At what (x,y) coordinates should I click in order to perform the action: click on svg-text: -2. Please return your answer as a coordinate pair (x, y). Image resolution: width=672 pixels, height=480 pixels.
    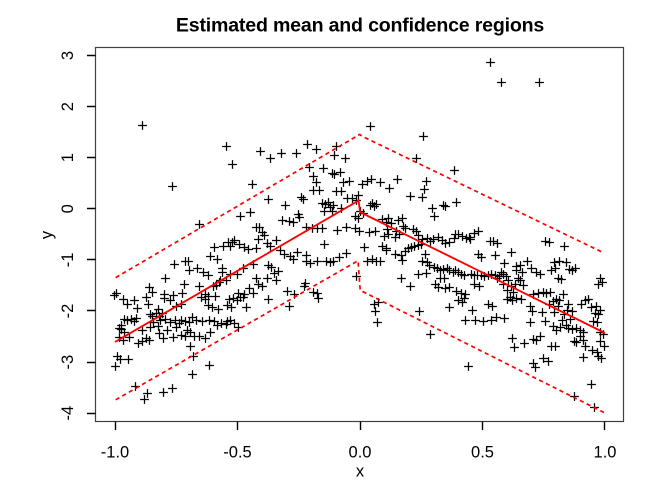
    Looking at the image, I should click on (68, 311).